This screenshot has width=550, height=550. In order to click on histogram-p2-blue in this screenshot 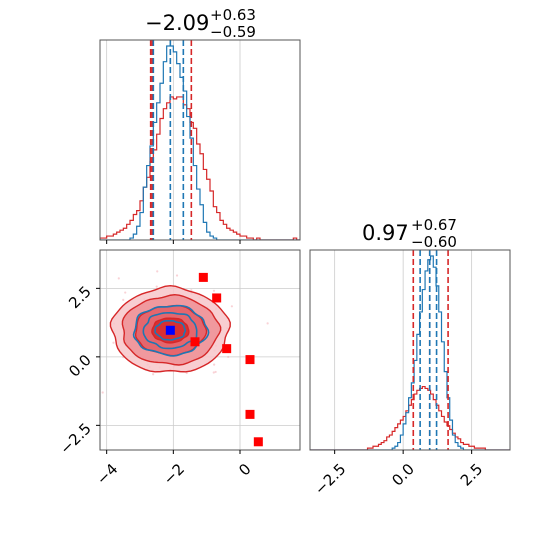, I will do `click(410, 352)`.